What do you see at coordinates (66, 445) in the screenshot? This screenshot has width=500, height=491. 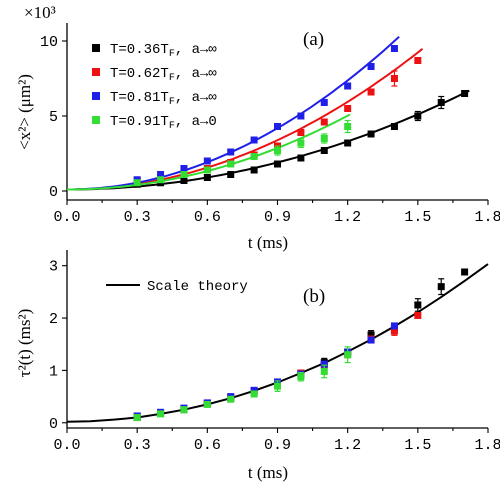 I see `panel-b-x-tick-label: 0.0` at bounding box center [66, 445].